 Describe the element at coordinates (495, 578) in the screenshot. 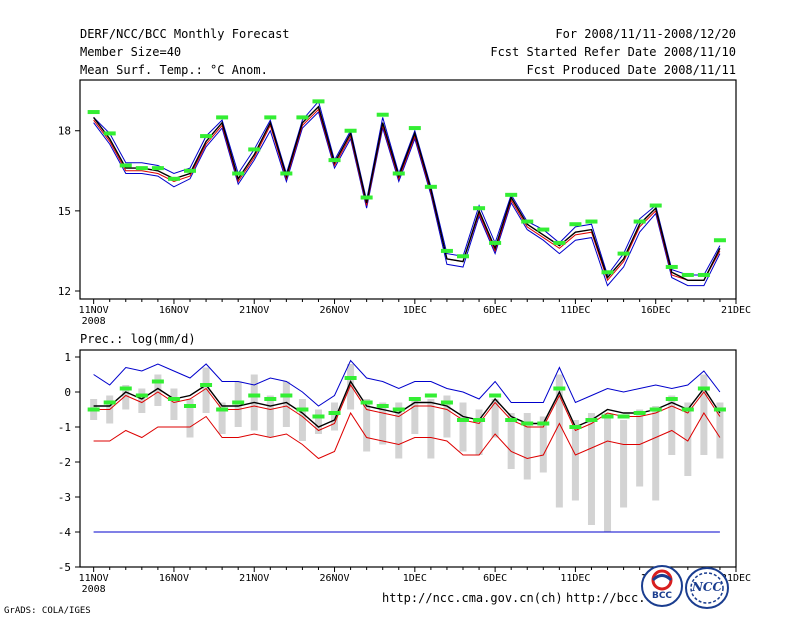

I see `x-tick-label: 6DEC` at that location.